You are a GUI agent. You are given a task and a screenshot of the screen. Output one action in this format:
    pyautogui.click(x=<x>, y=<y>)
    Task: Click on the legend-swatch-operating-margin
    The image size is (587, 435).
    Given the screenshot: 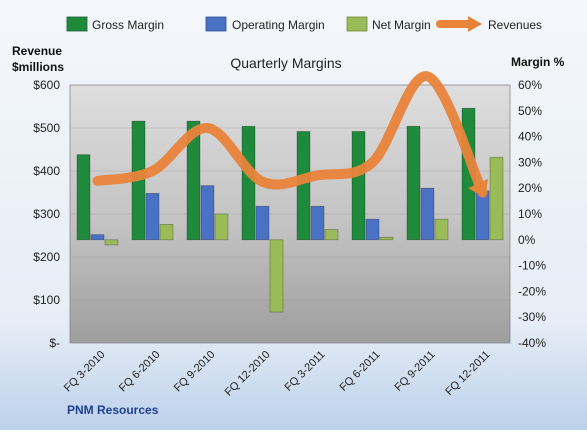 What is the action you would take?
    pyautogui.click(x=216, y=24)
    